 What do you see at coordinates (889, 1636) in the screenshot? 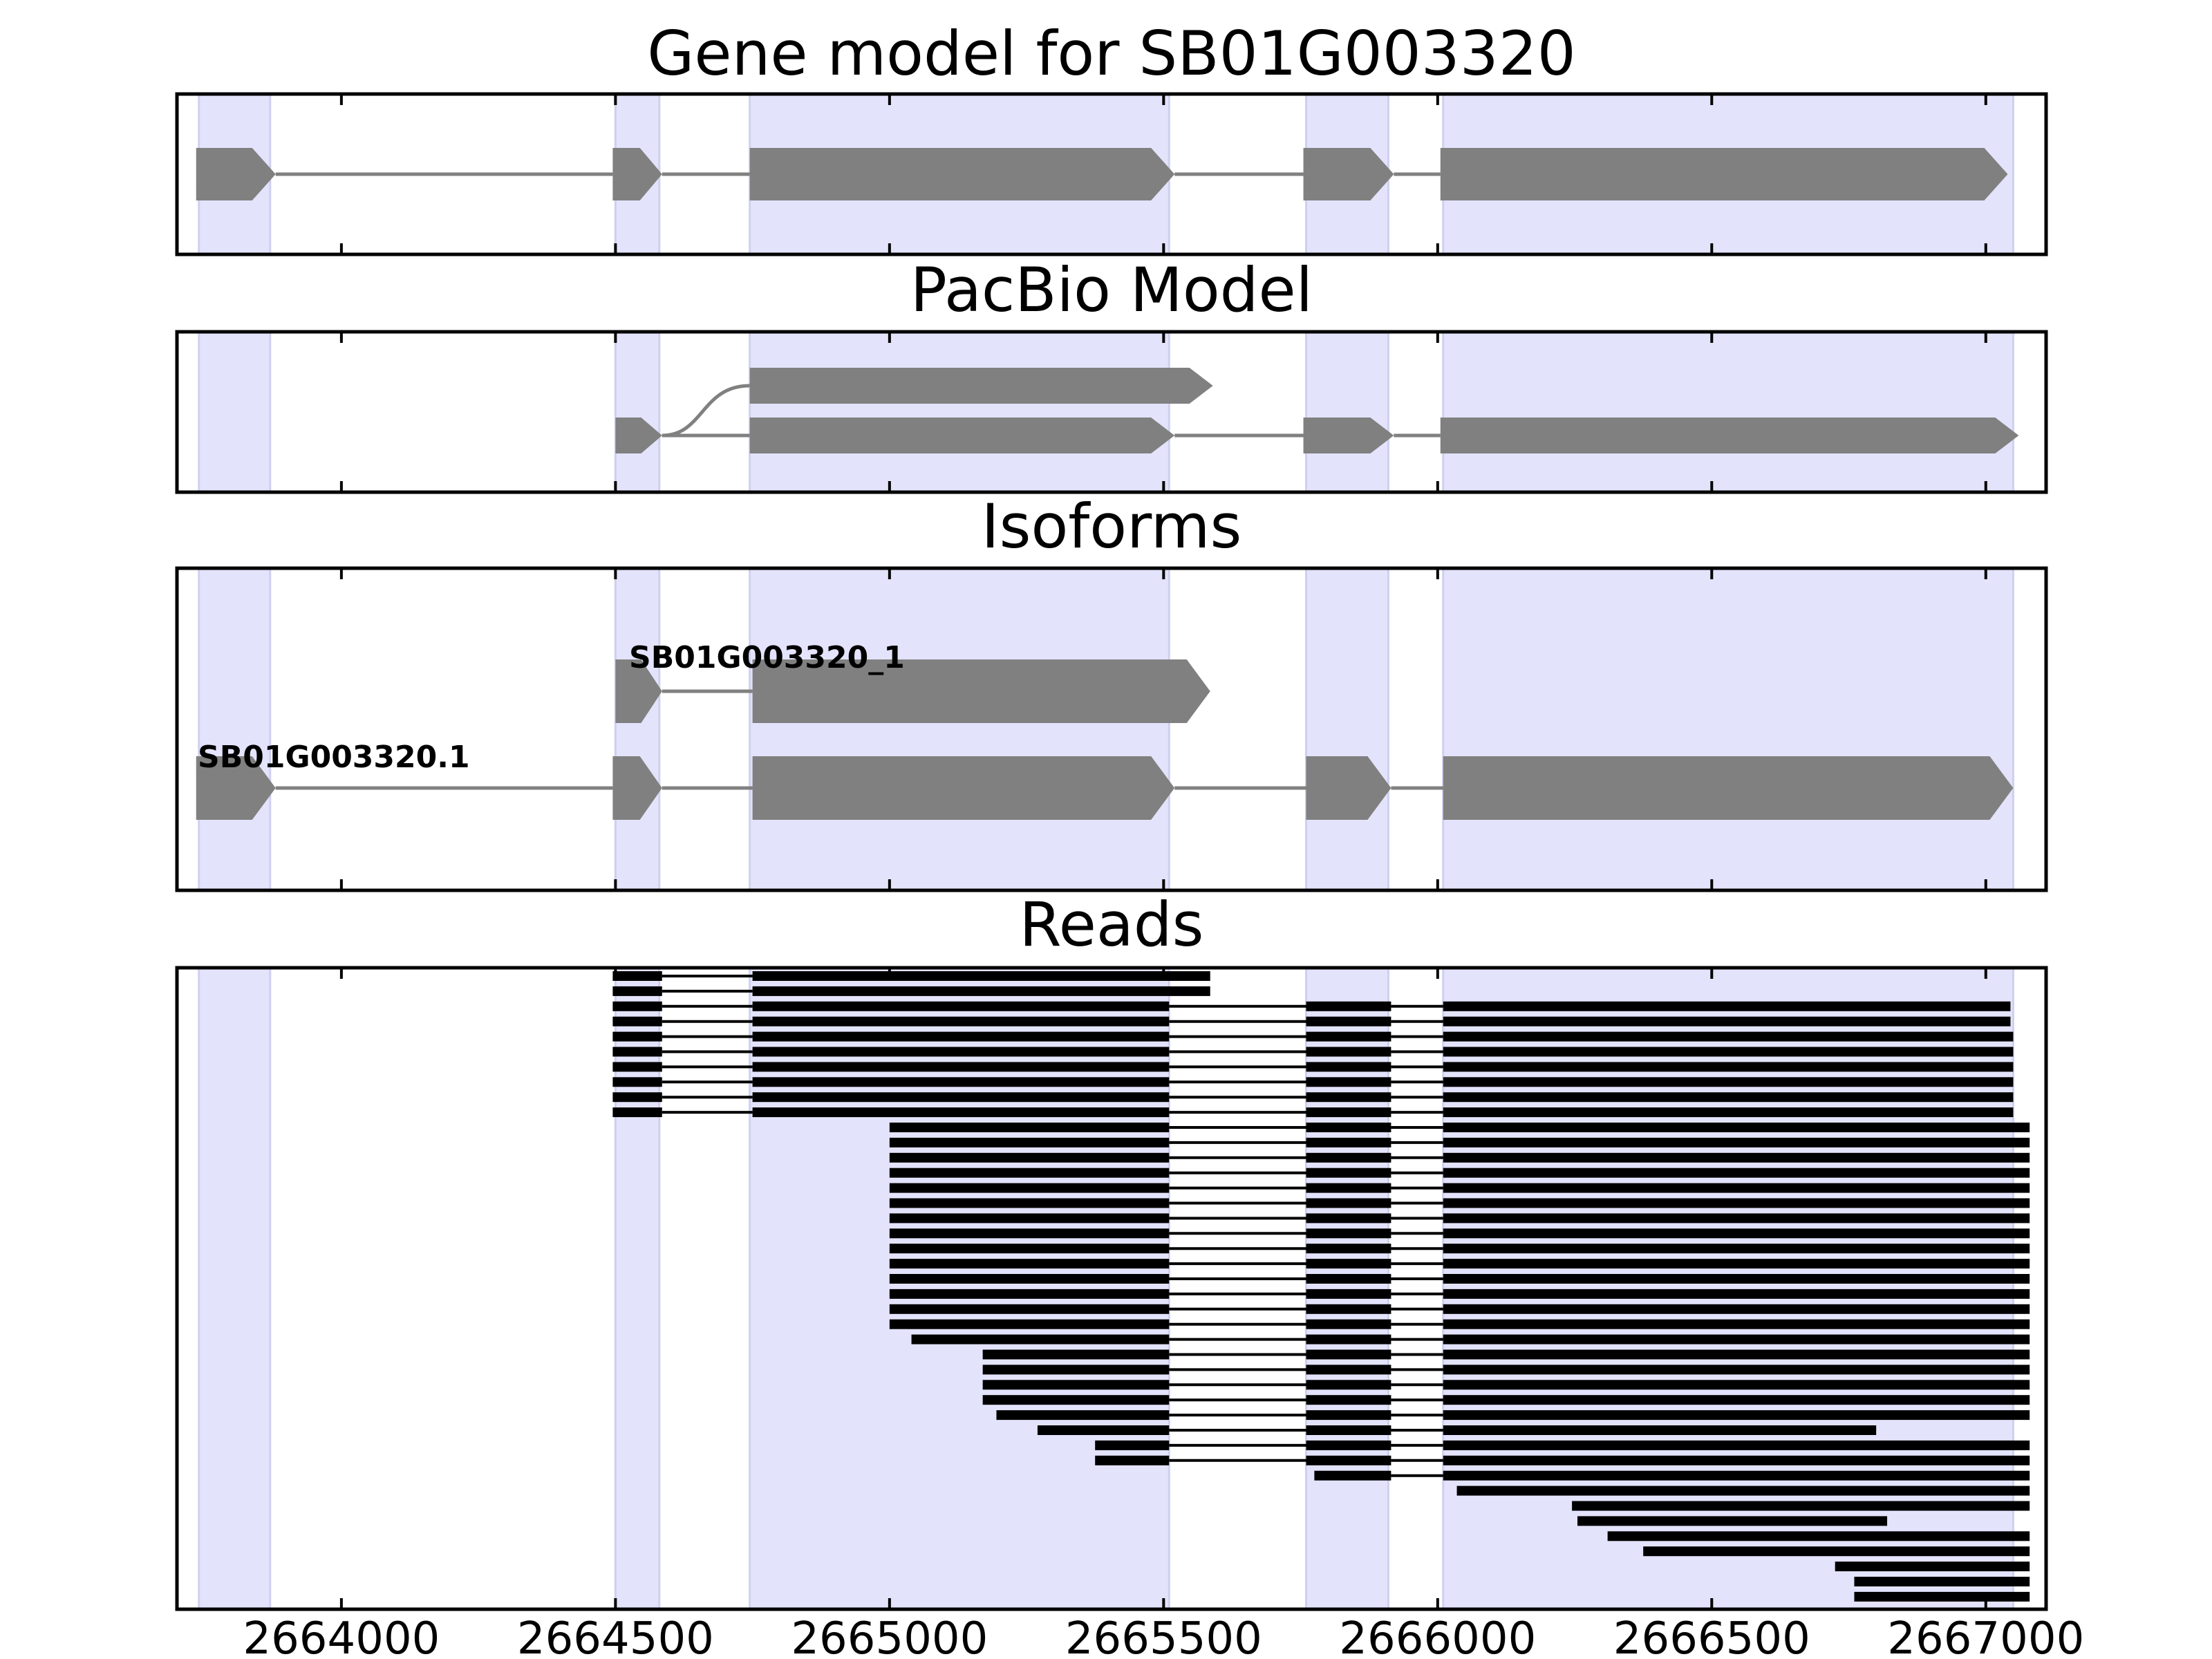
I see `x-tick-label: 2665000` at bounding box center [889, 1636].